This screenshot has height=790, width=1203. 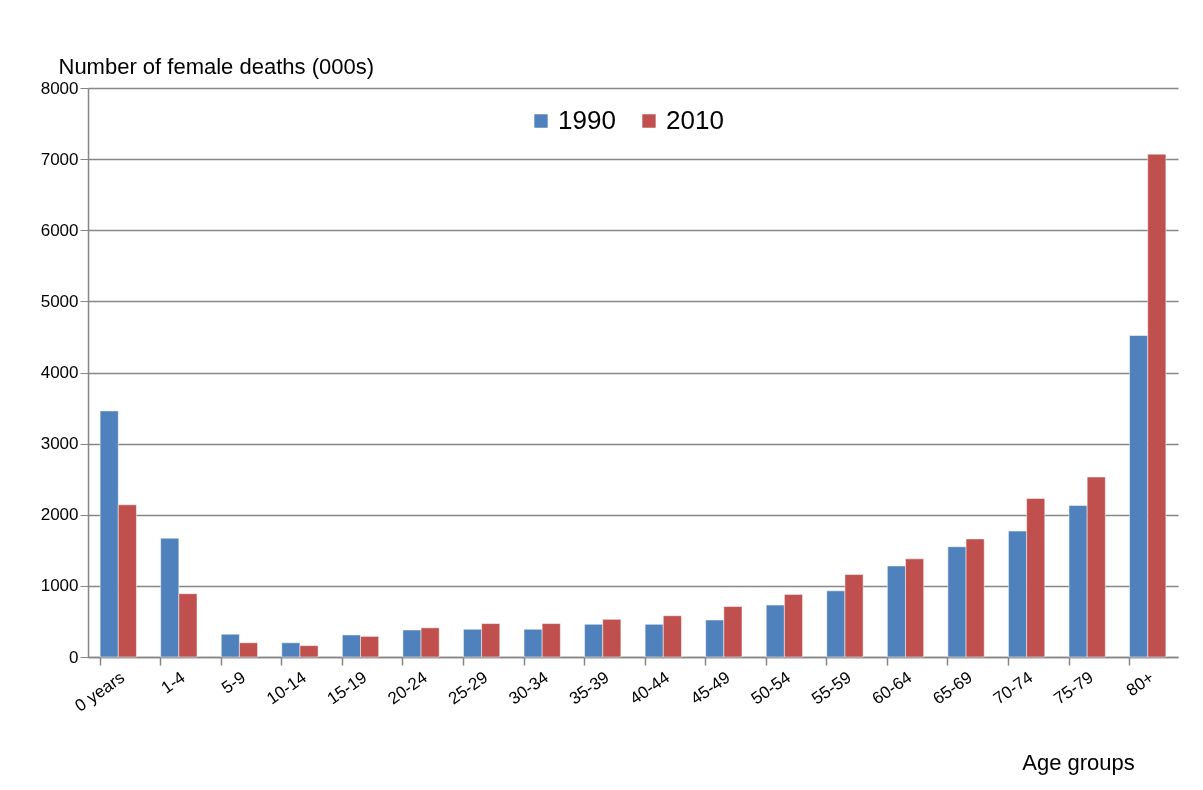 What do you see at coordinates (59, 230) in the screenshot?
I see `y-tick-label: 6000` at bounding box center [59, 230].